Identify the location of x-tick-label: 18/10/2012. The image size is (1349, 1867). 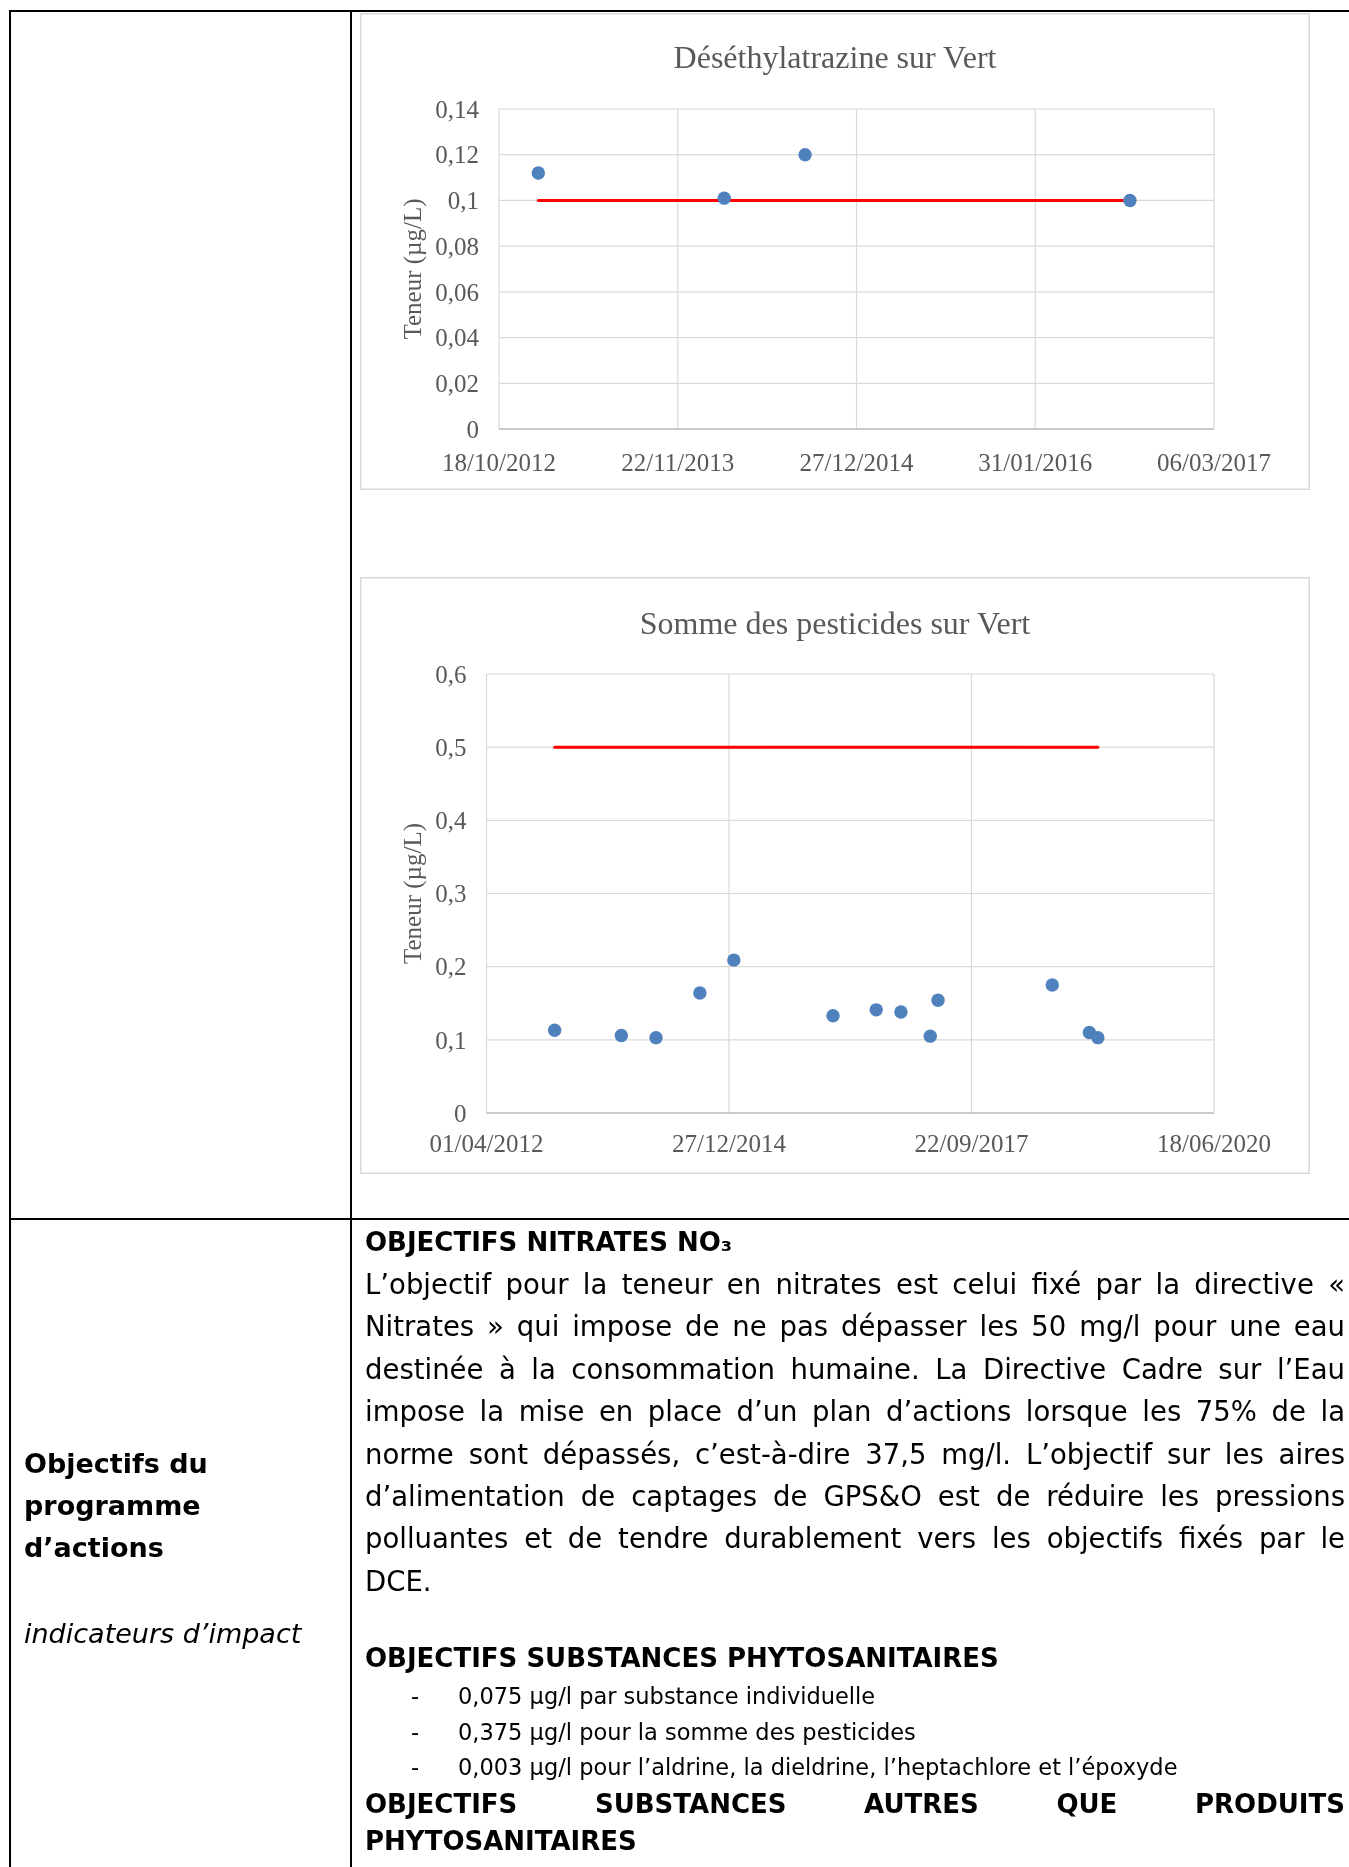
(499, 462).